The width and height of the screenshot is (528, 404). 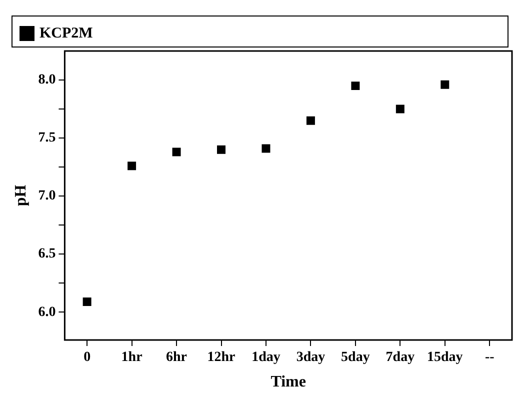 I want to click on x-tick-label: 1day, so click(x=266, y=358).